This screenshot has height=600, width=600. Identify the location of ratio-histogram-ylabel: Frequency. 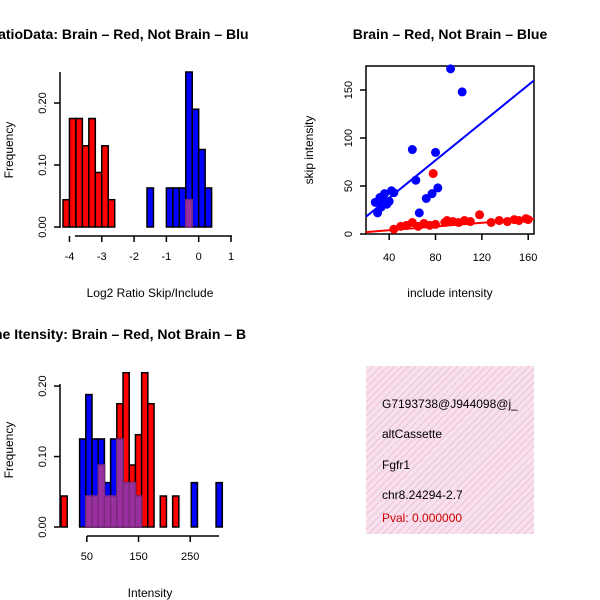
(9, 150).